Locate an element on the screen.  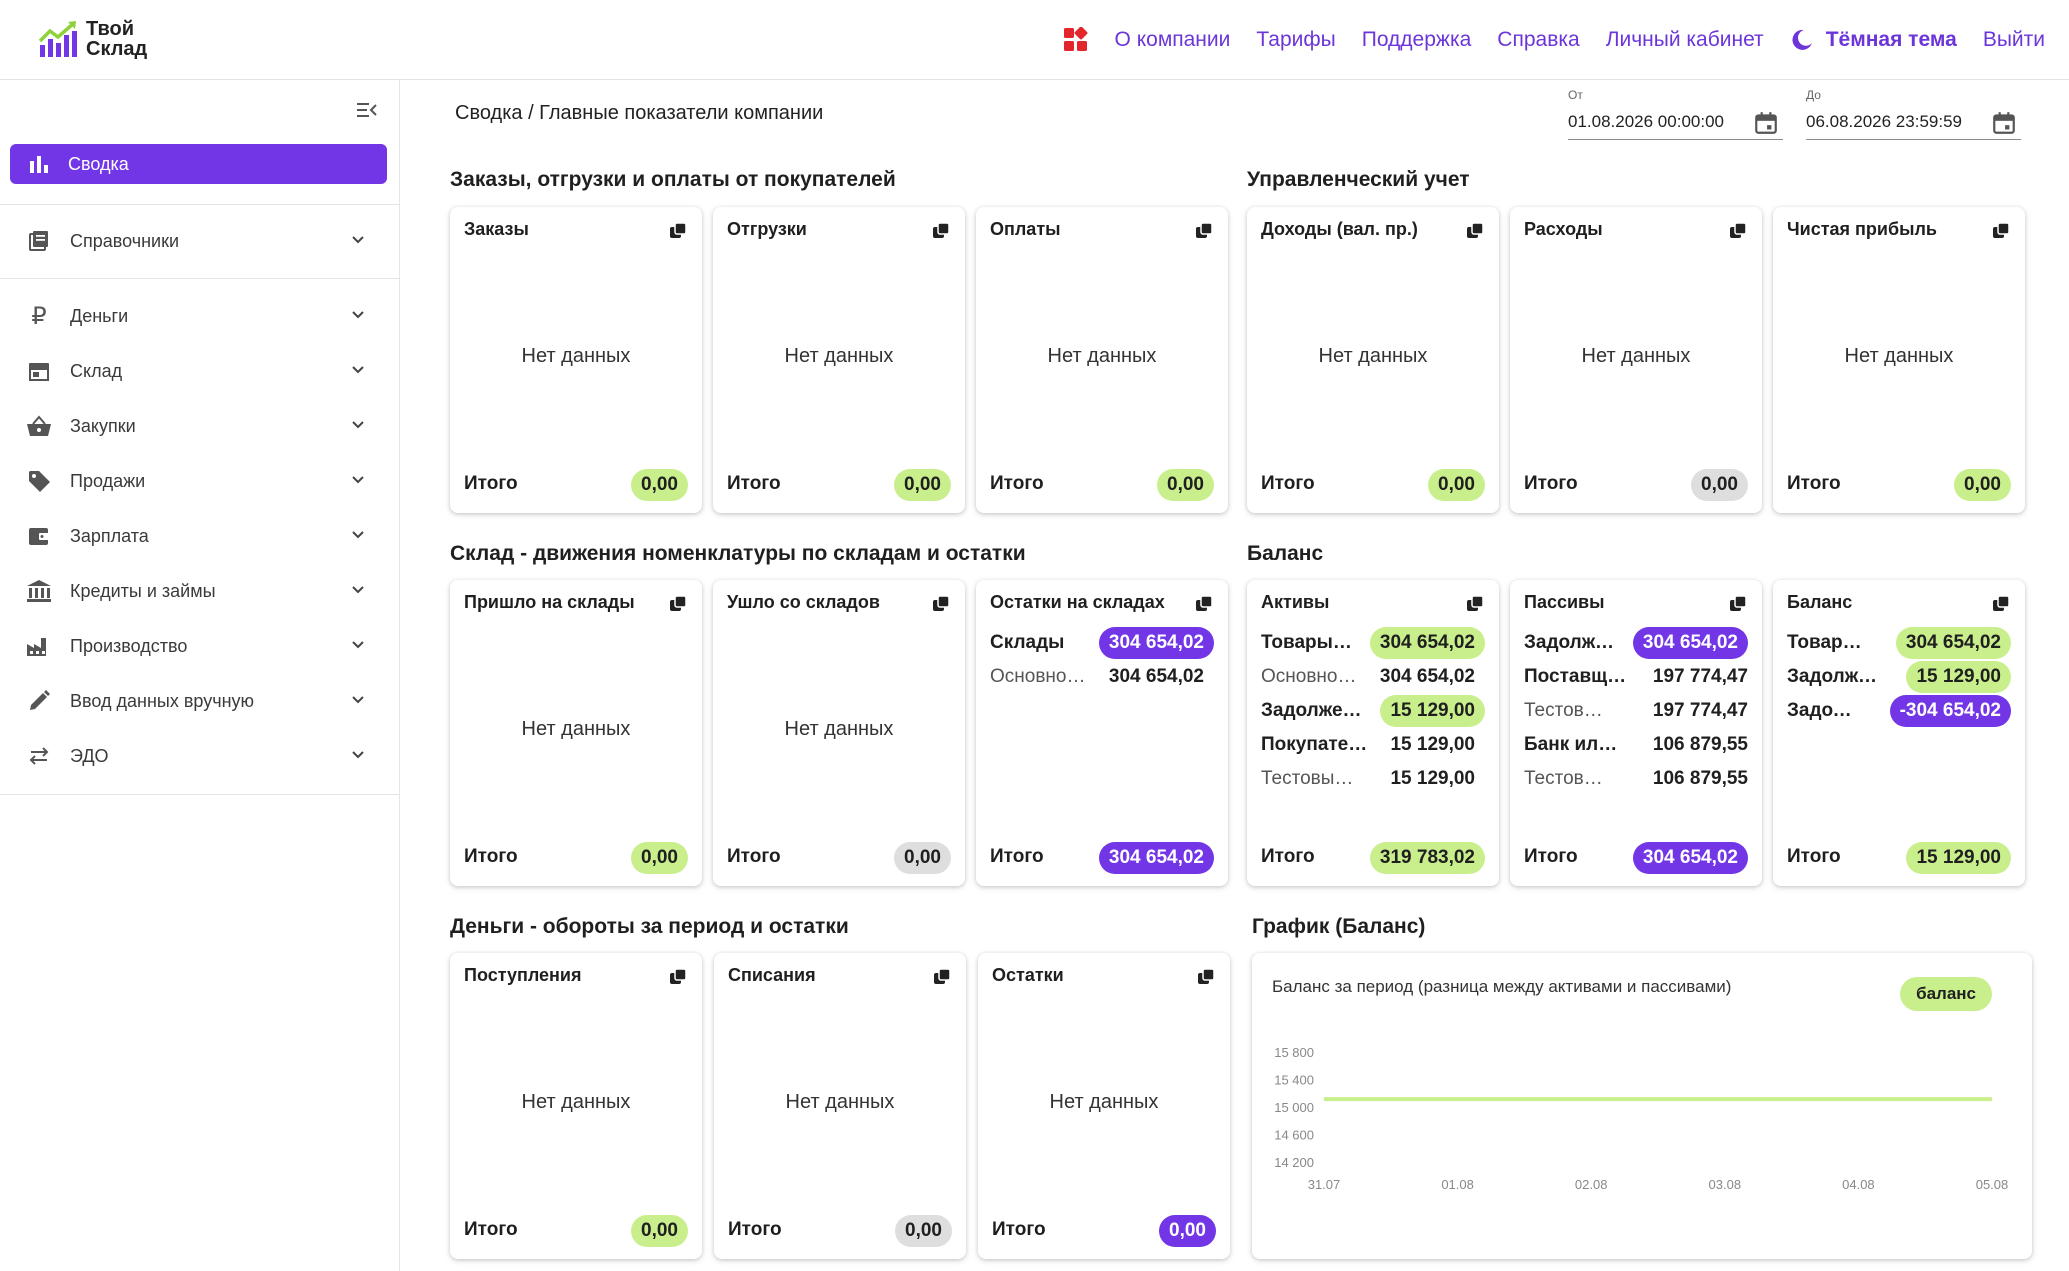
date-to-field: До 06.08.2026 23:59:59 is located at coordinates (1913, 114).